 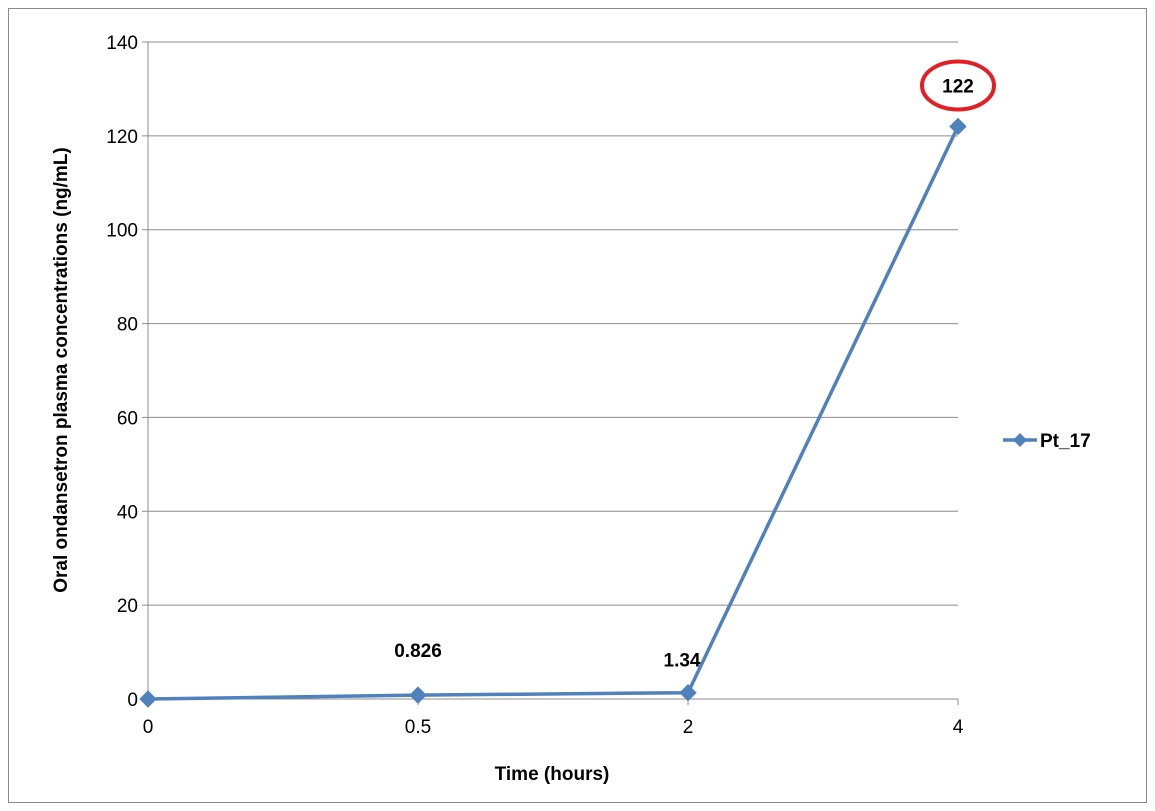 What do you see at coordinates (127, 418) in the screenshot?
I see `y-tick-label: 60` at bounding box center [127, 418].